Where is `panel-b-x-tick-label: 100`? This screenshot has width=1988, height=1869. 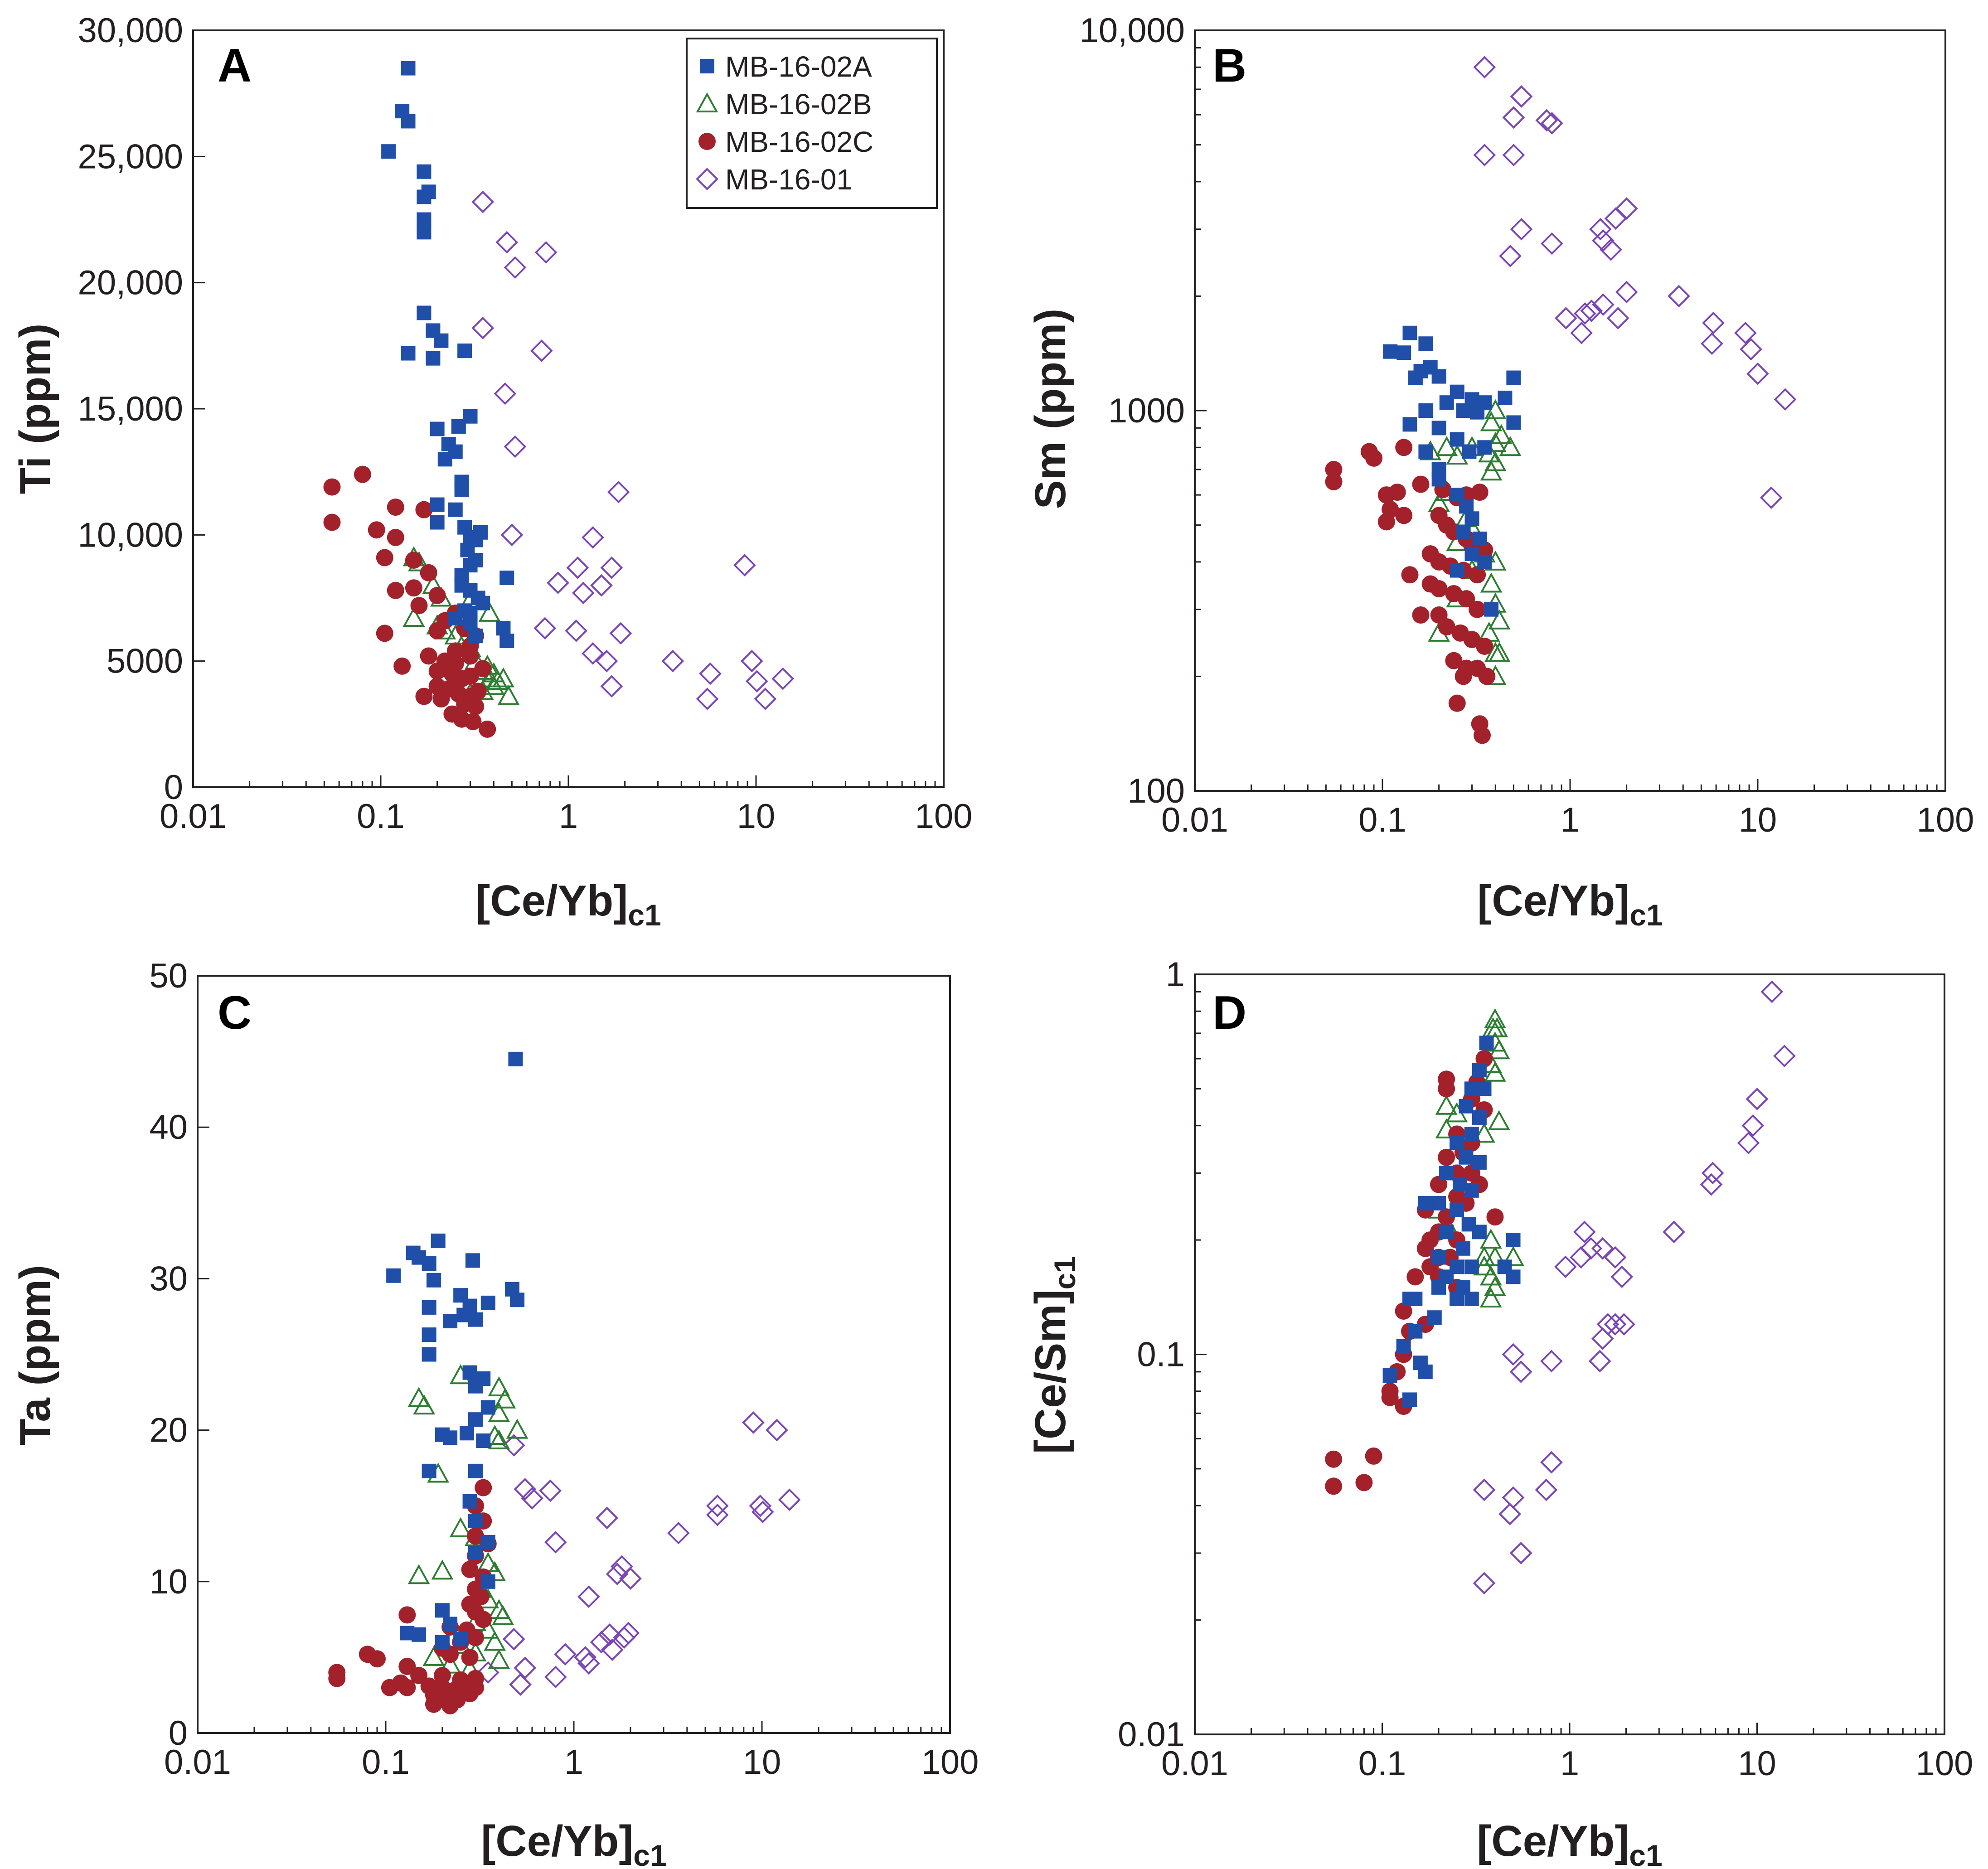 panel-b-x-tick-label: 100 is located at coordinates (1946, 820).